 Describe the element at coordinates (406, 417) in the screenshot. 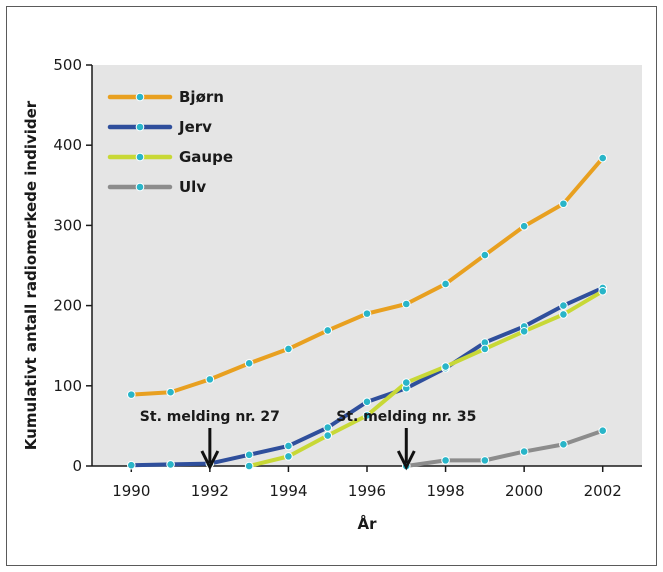

I see `annotation-label: St. melding nr. 35` at that location.